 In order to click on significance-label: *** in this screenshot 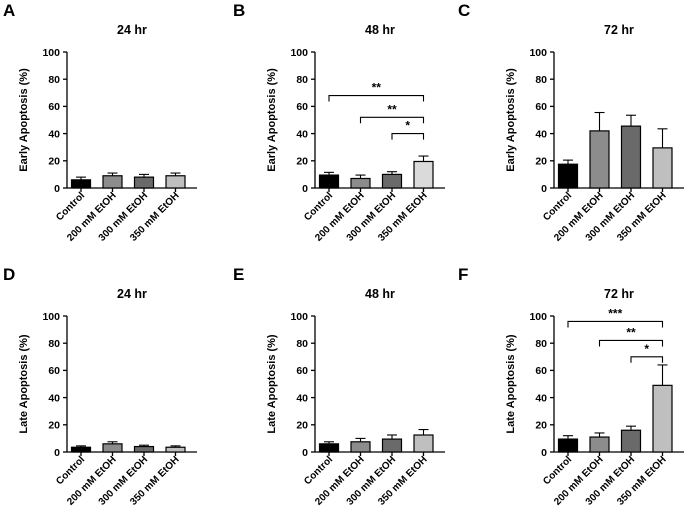, I will do `click(615, 313)`.